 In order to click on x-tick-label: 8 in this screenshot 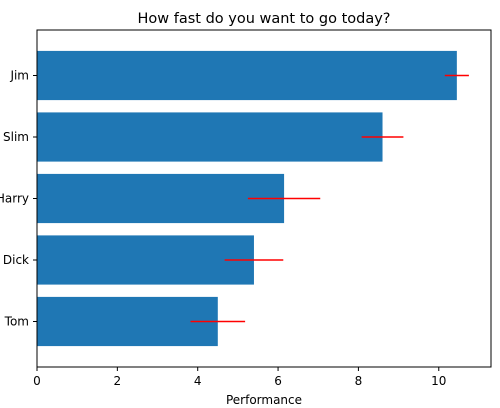, I will do `click(359, 381)`.